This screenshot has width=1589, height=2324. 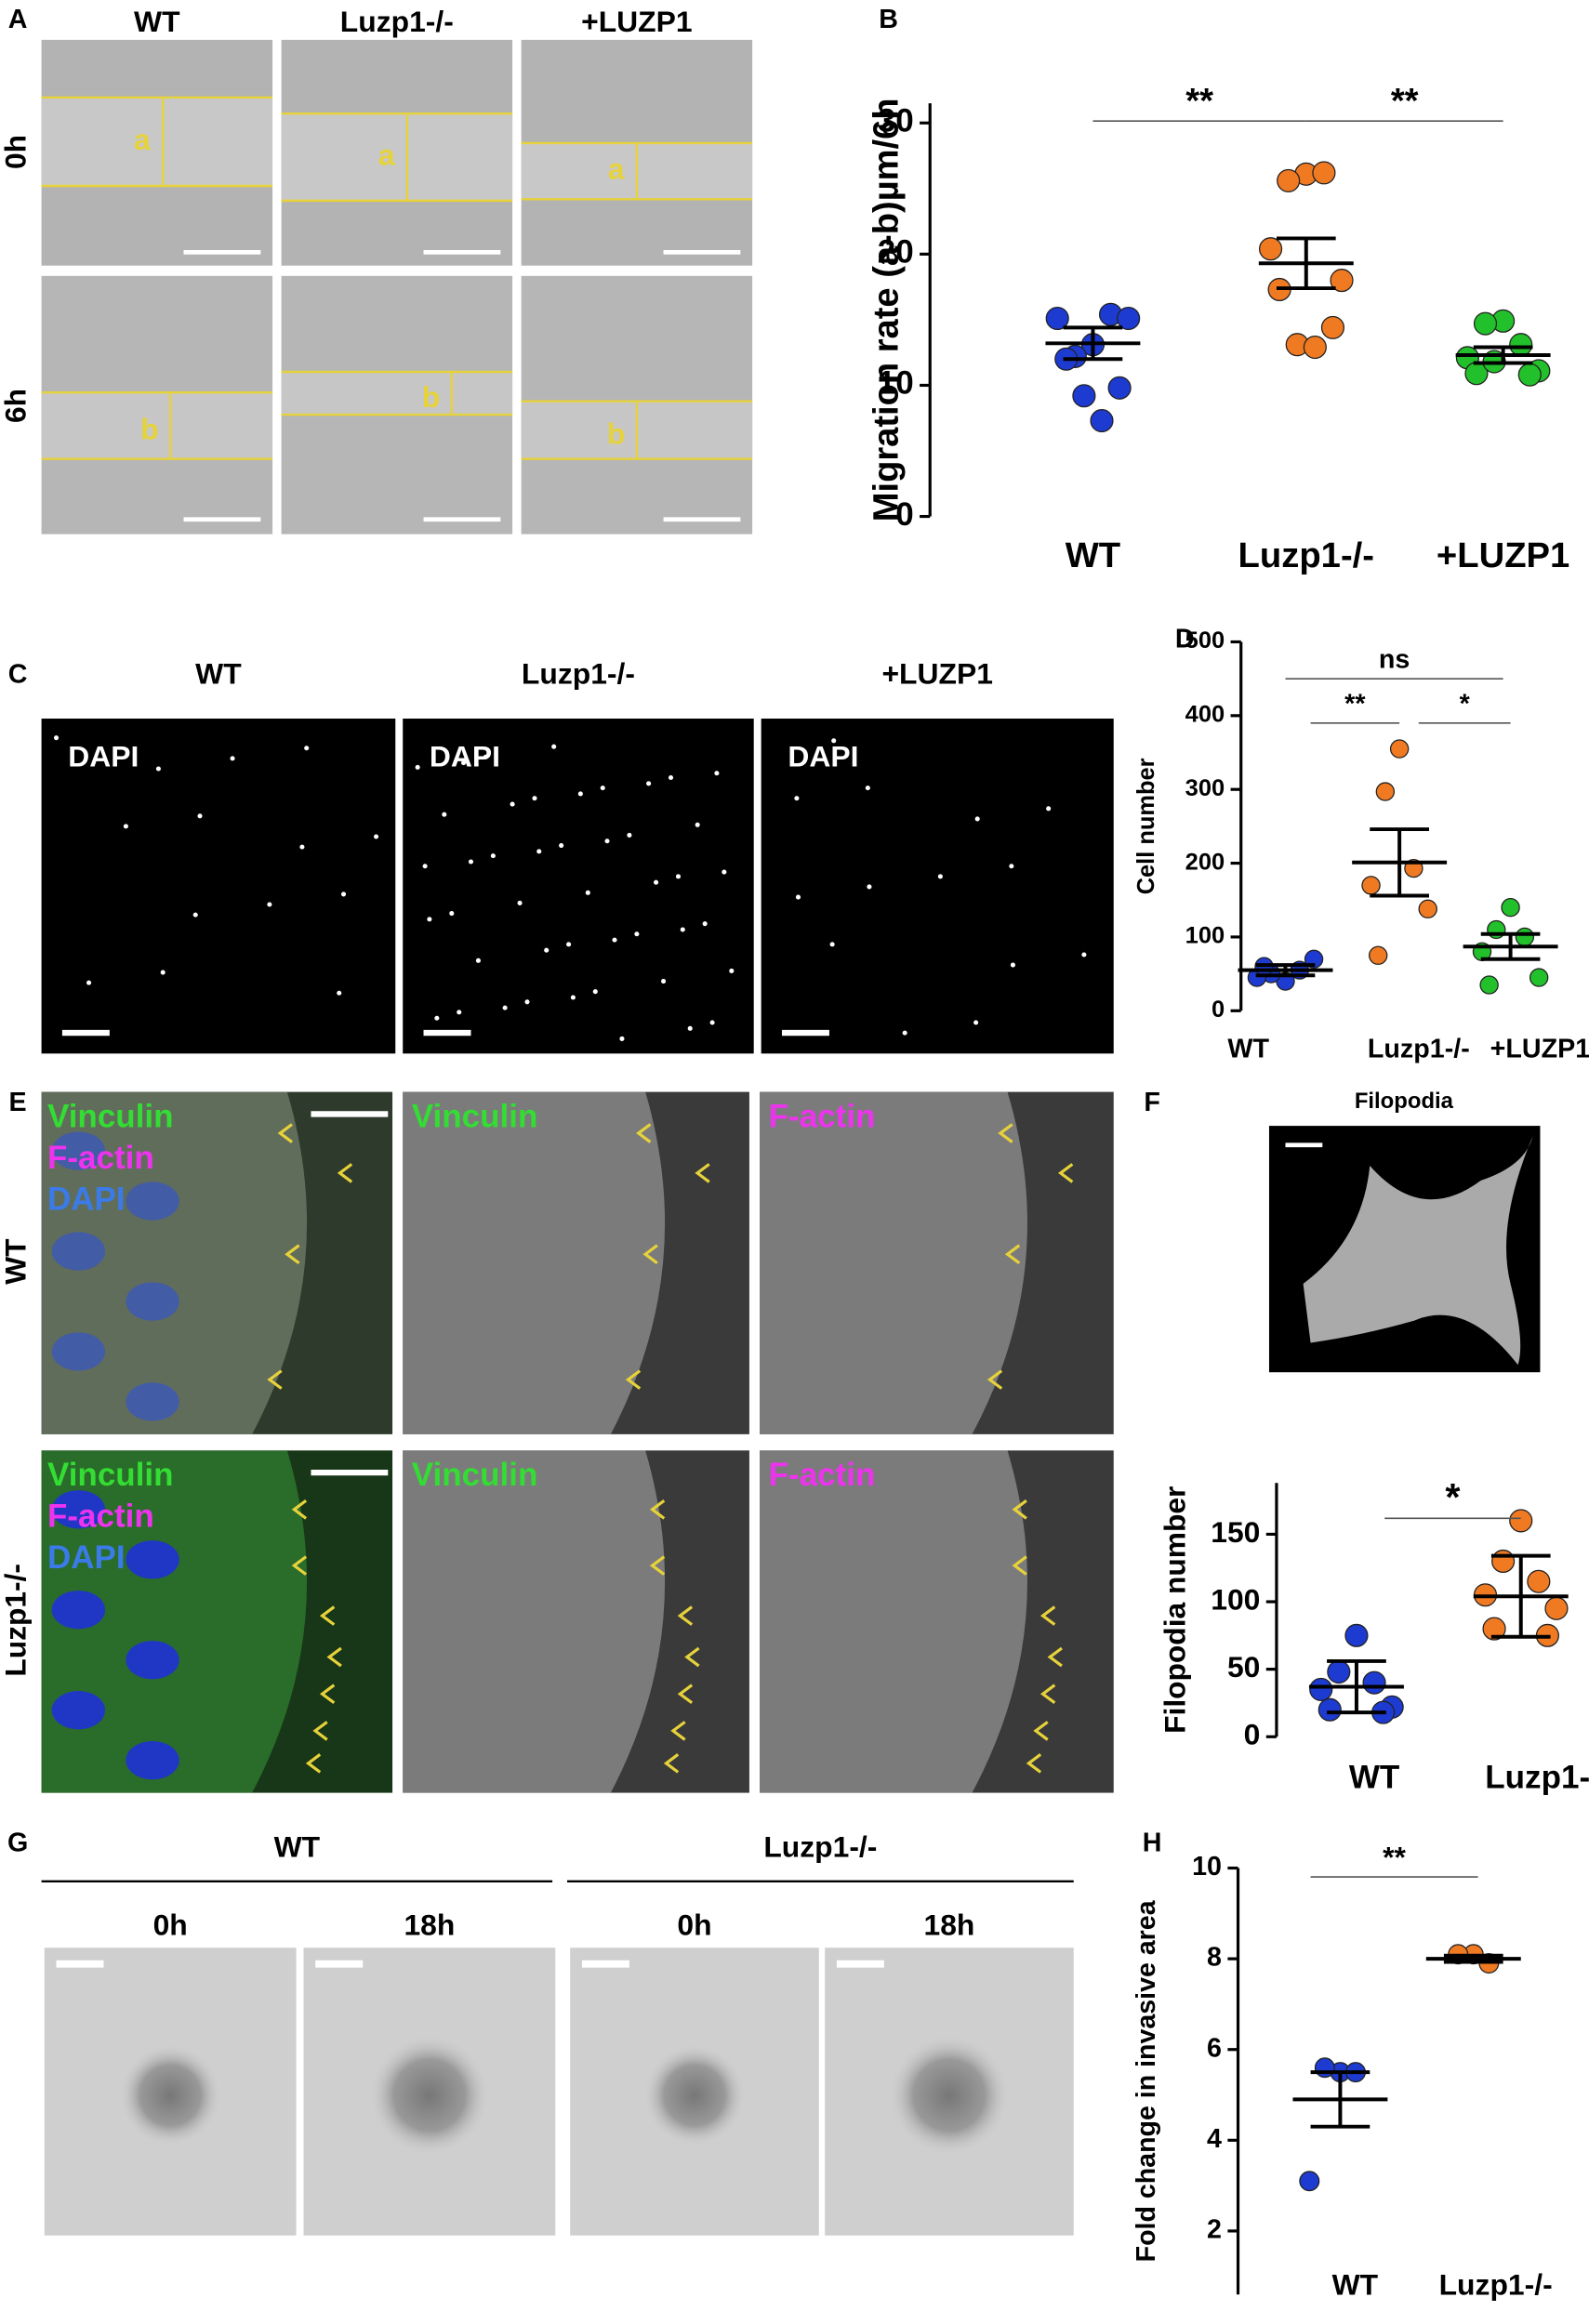 What do you see at coordinates (1395, 660) in the screenshot?
I see `significance-label: ns` at bounding box center [1395, 660].